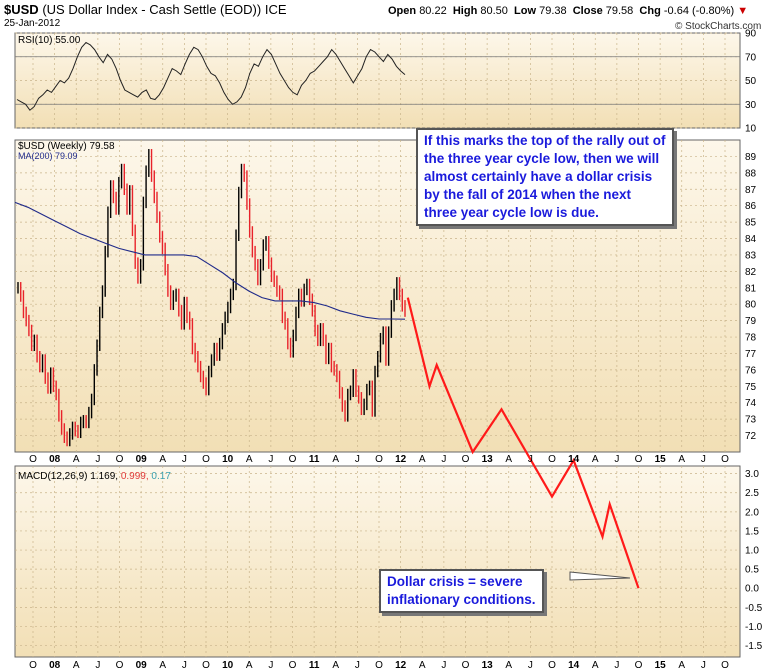 The image size is (780, 672). What do you see at coordinates (402, 11) in the screenshot?
I see `open-label: Open` at bounding box center [402, 11].